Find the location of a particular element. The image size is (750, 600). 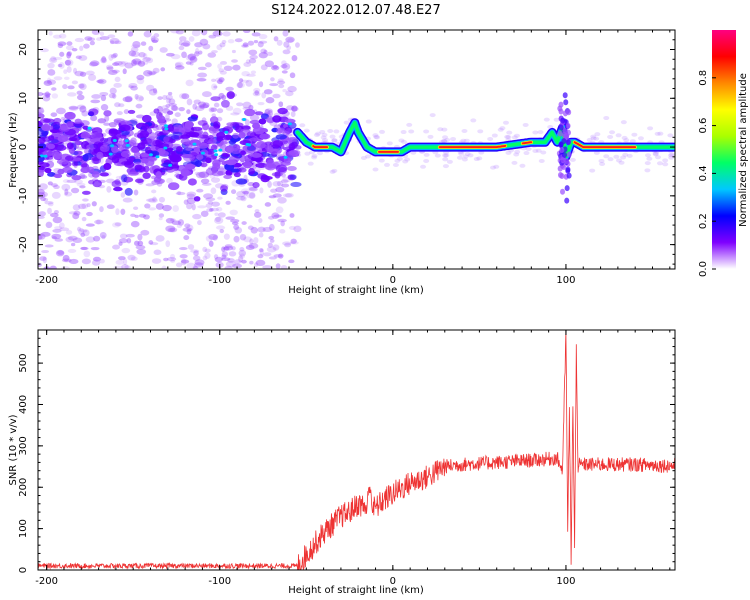

spectrogram-y-label: Frequency (Hz) is located at coordinates (13, 150).